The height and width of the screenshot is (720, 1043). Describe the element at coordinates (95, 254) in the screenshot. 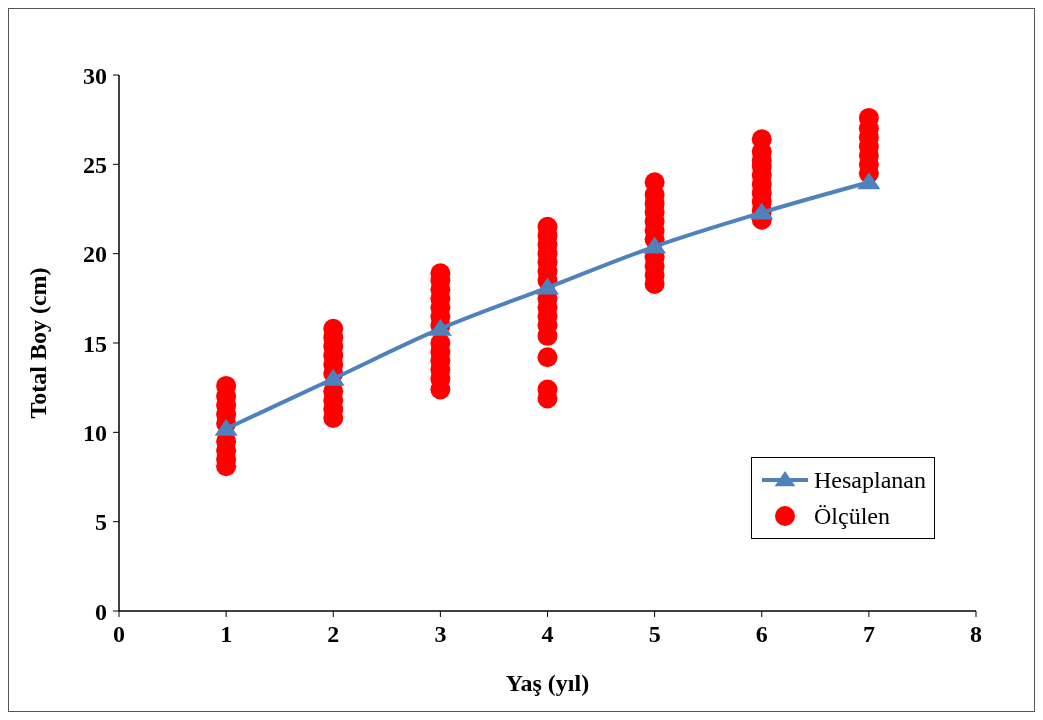

I see `y-tick-label: 20` at that location.